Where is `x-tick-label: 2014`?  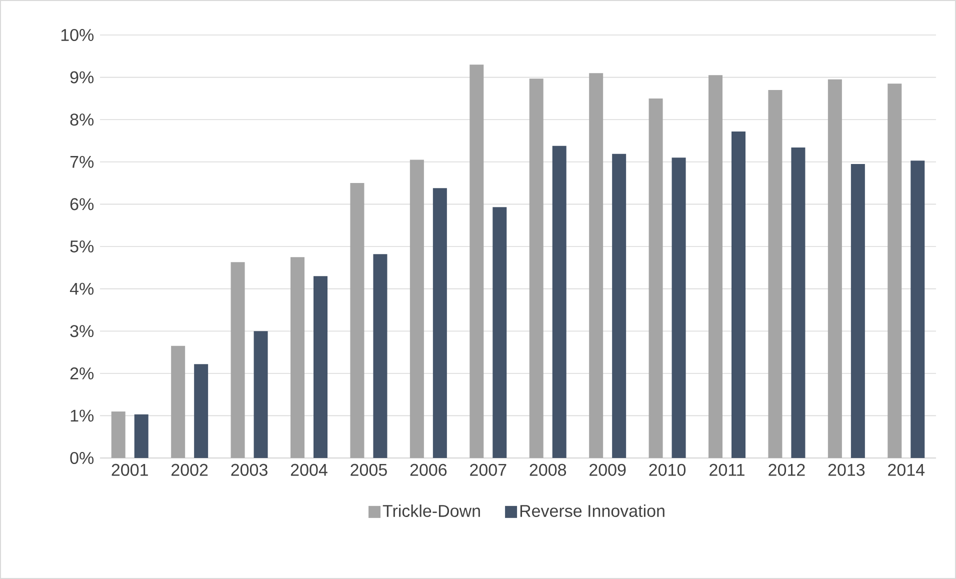 x-tick-label: 2014 is located at coordinates (906, 470).